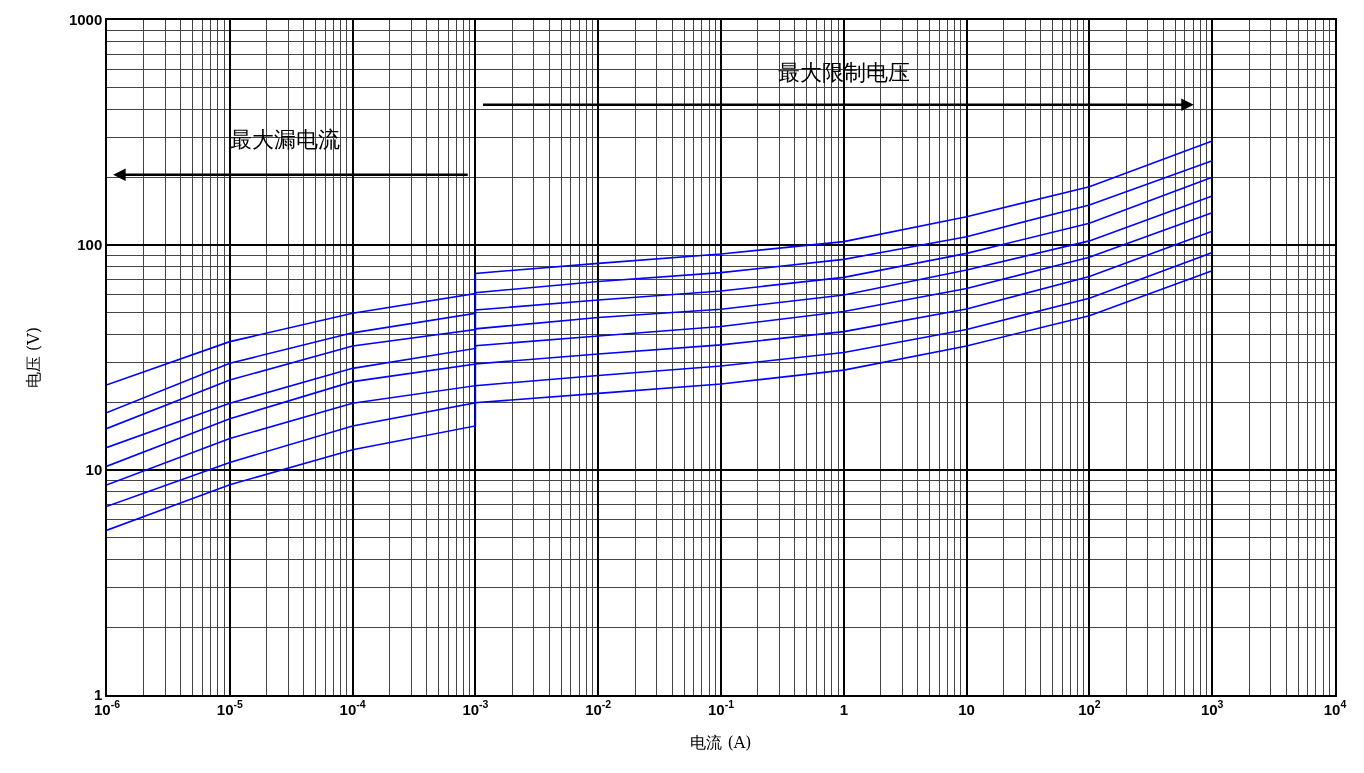 This screenshot has width=1364, height=773. What do you see at coordinates (721, 742) in the screenshot?
I see `x-axis-title: 电流 (A)` at bounding box center [721, 742].